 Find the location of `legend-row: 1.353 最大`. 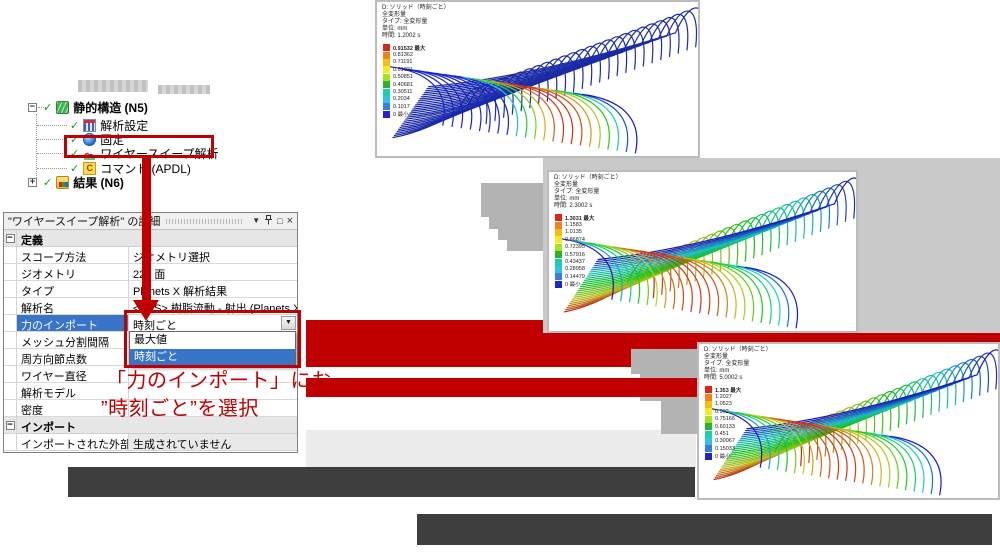

legend-row: 1.353 最大 is located at coordinates (723, 390).